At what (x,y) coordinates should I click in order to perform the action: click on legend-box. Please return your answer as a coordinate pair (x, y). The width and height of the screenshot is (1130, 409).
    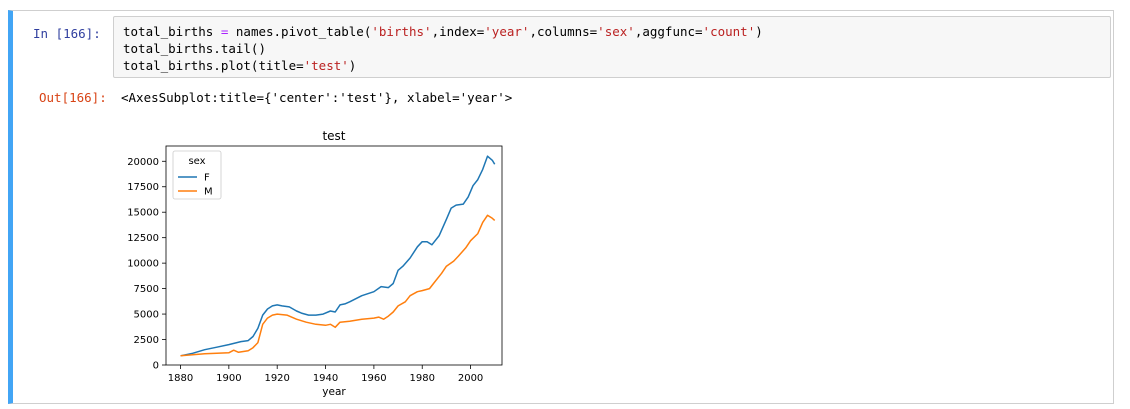
    Looking at the image, I should click on (197, 175).